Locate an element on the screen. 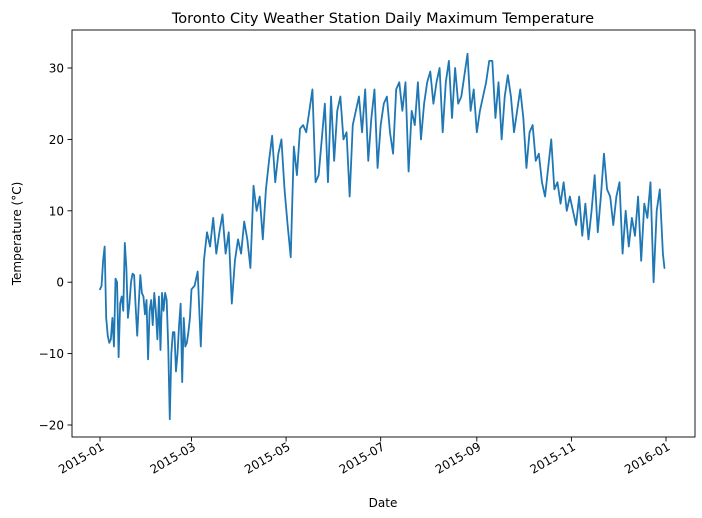  y-tick-label: 0 is located at coordinates (60, 283).